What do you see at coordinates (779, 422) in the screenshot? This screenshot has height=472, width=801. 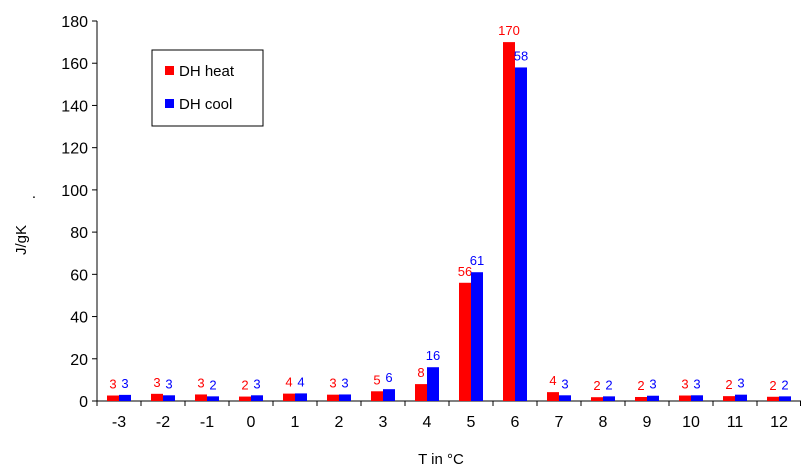 I see `x-tick-label: 12` at bounding box center [779, 422].